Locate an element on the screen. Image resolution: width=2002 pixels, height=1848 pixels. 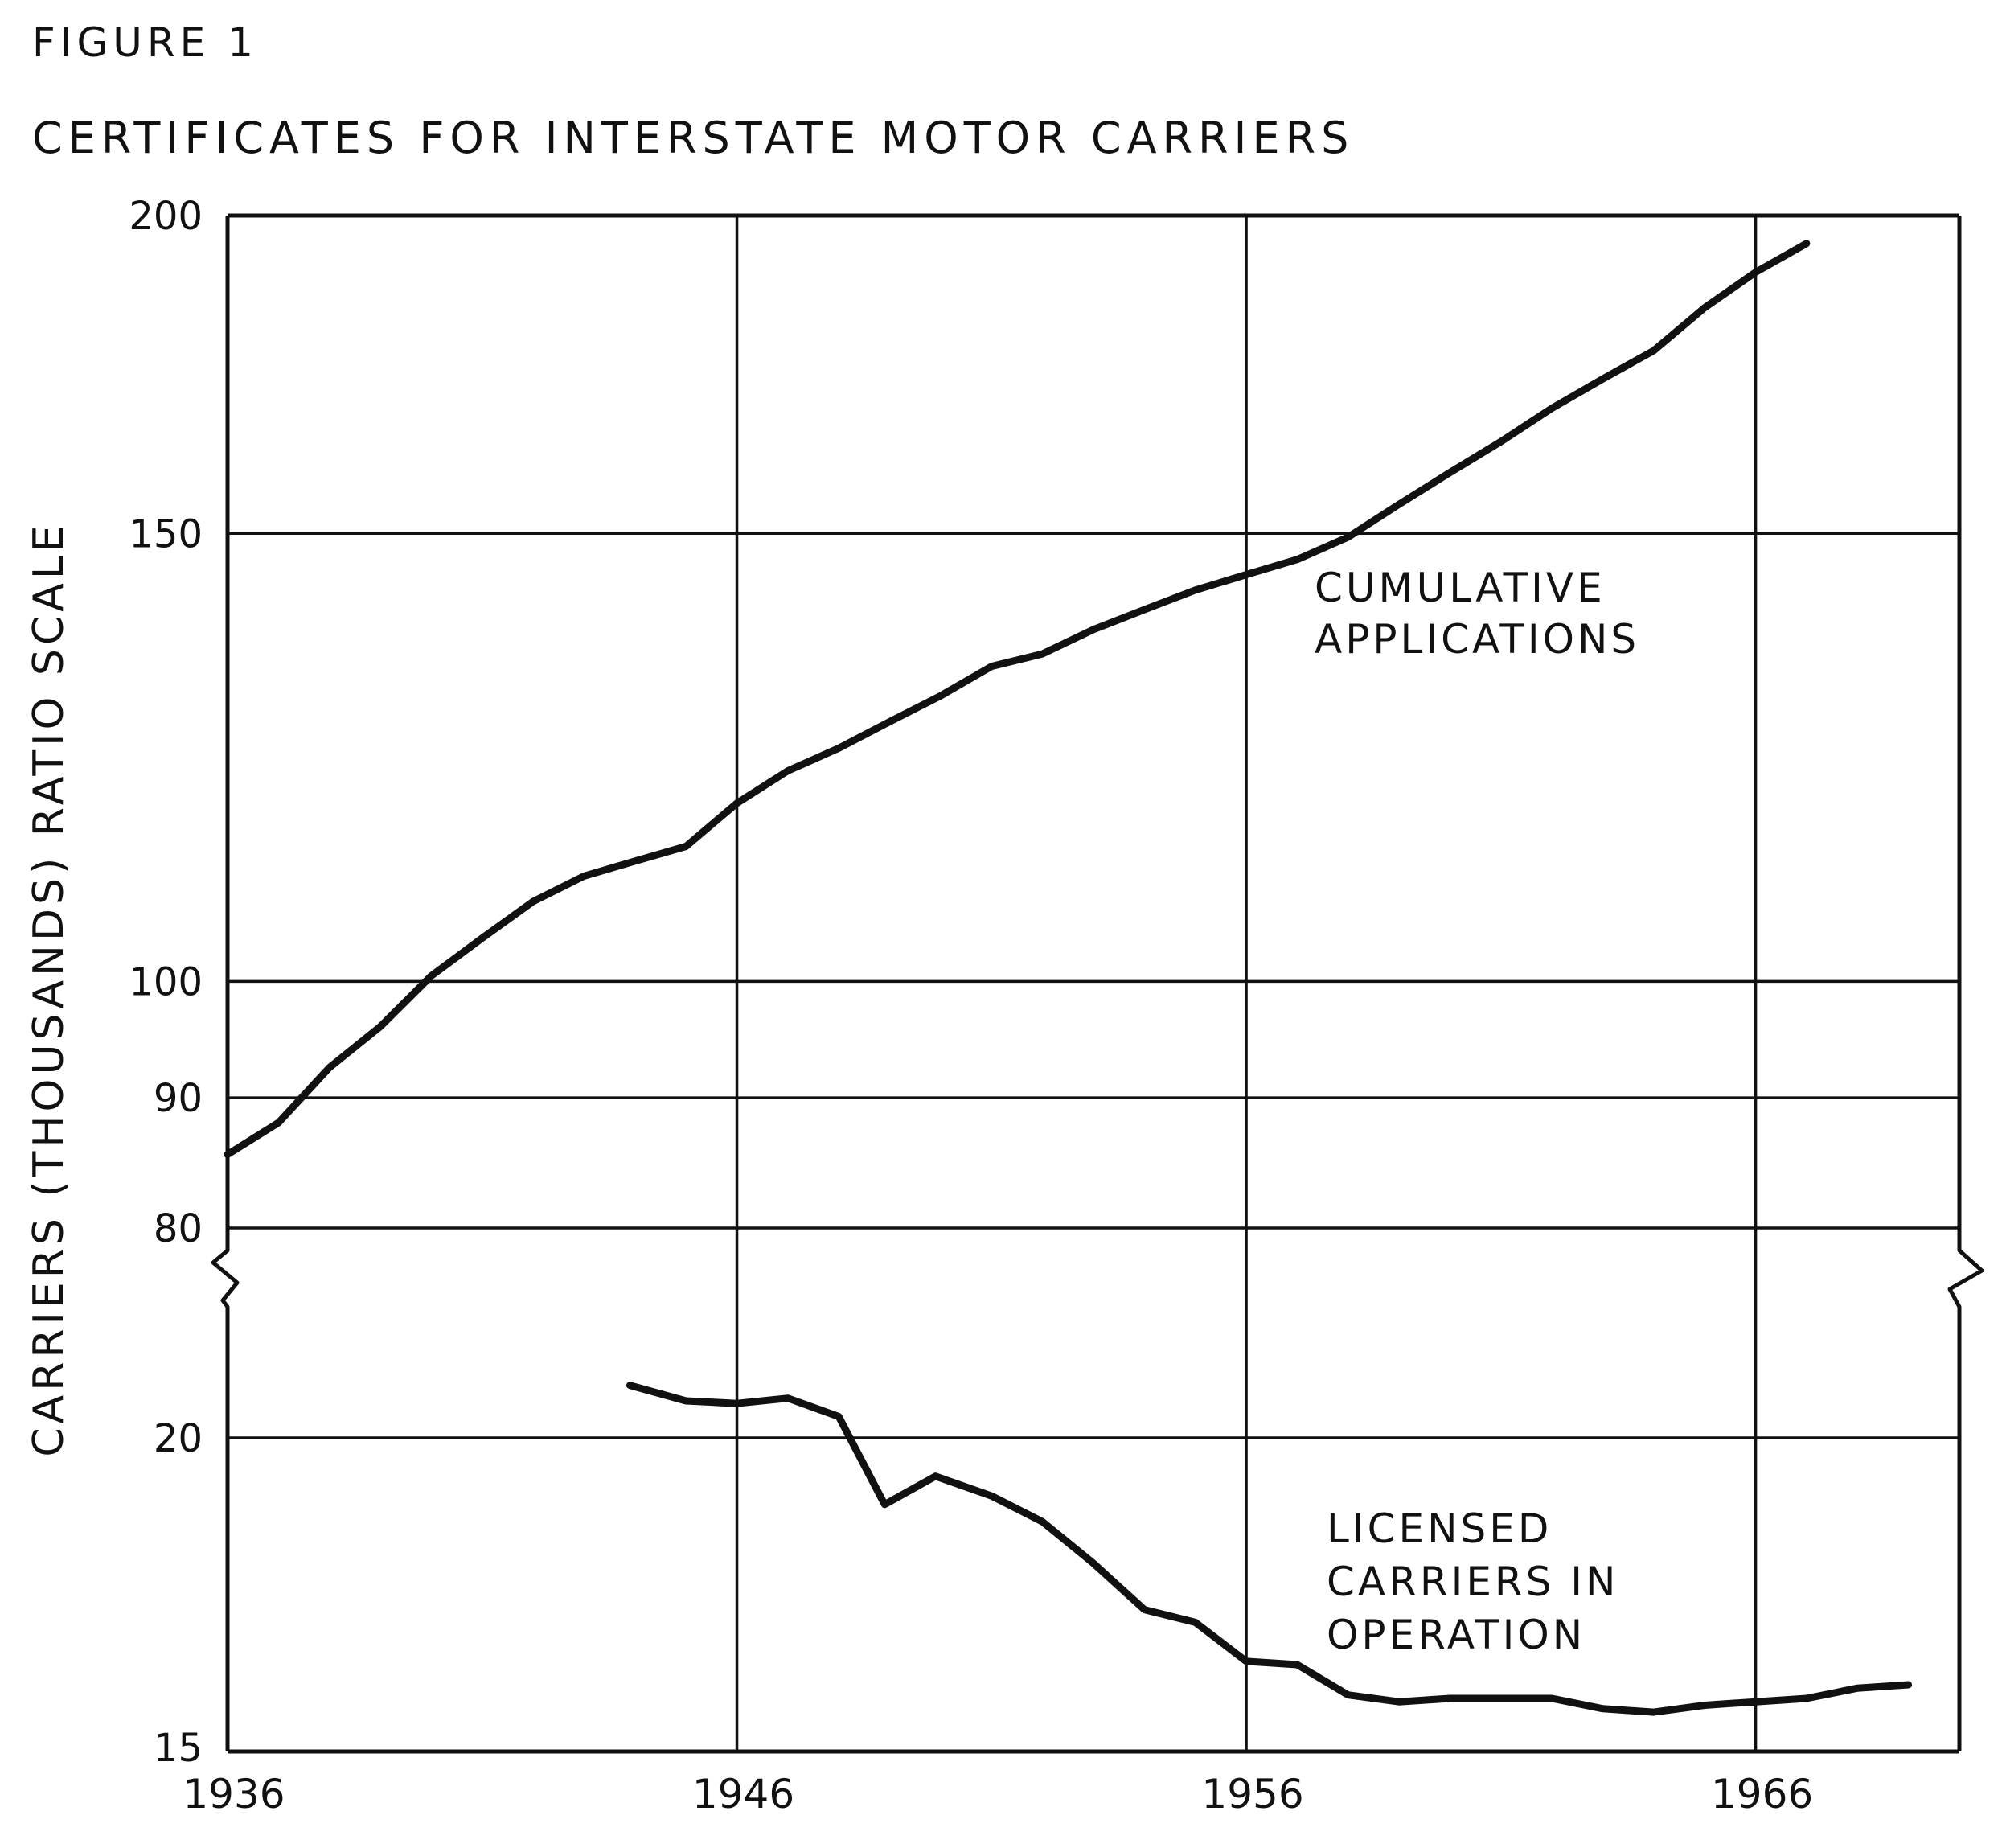
y-axis-label: CARRIERS (THOUSANDS) RATIO SCALE is located at coordinates (49, 988).